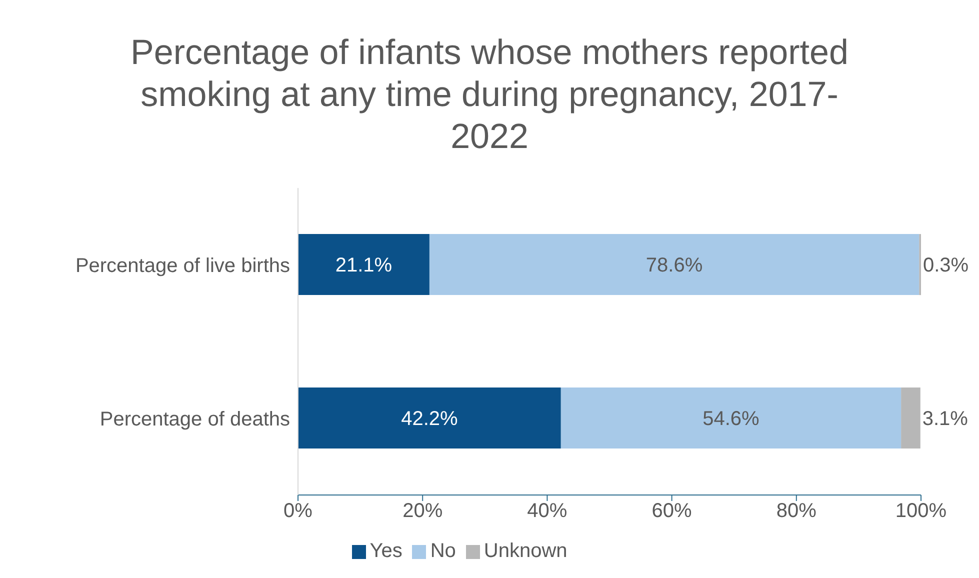 This screenshot has height=578, width=979. Describe the element at coordinates (422, 511) in the screenshot. I see `x-tick-label: 20%` at that location.